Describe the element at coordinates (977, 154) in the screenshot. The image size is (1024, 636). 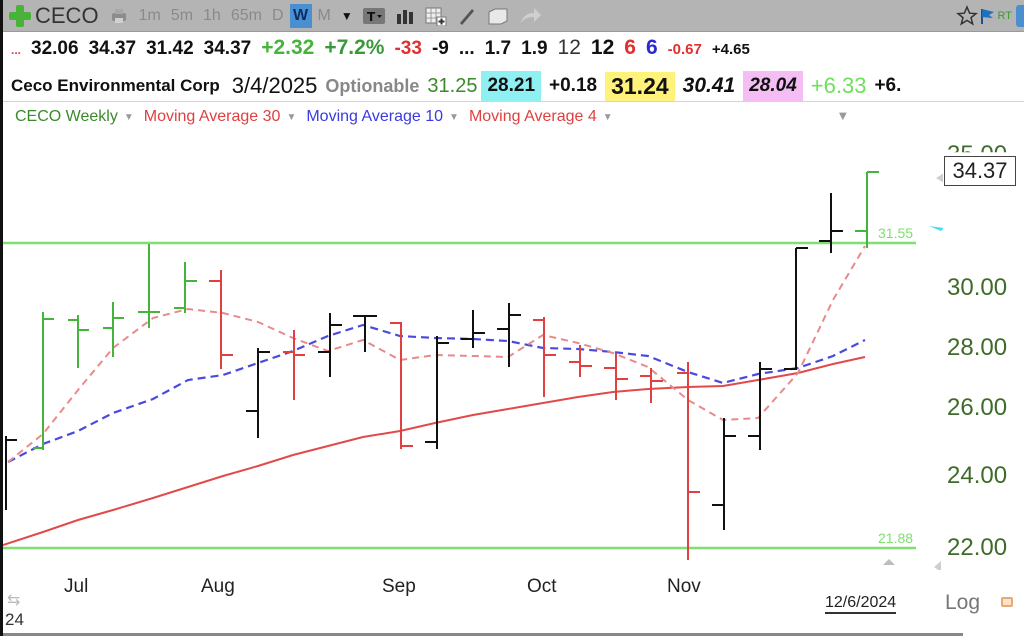
I see `axis-label-35: 35.00` at that location.